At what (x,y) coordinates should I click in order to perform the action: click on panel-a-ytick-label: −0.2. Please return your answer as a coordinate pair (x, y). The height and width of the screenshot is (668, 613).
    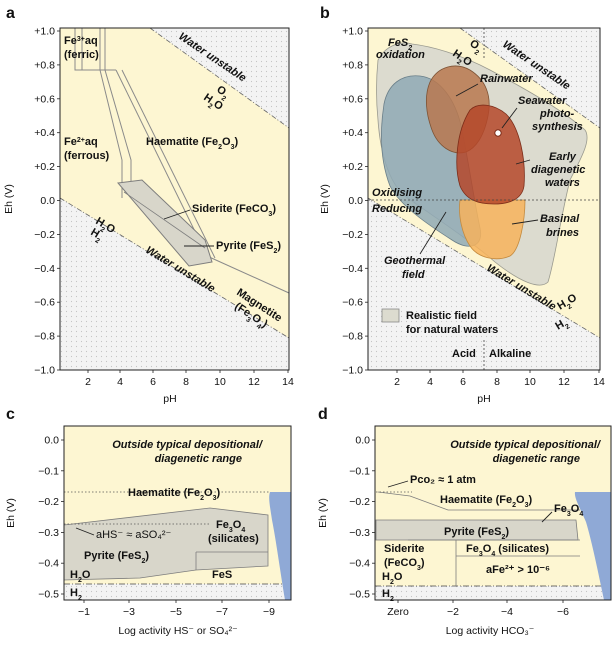
    Looking at the image, I should click on (44, 235).